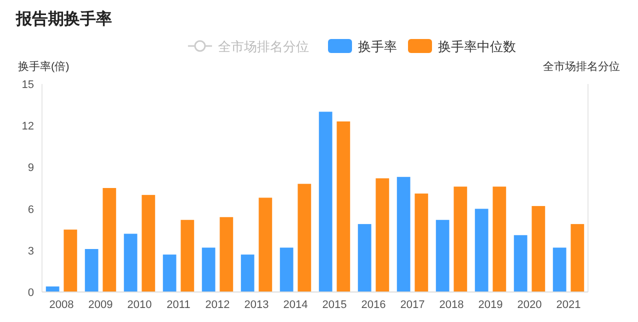  What do you see at coordinates (490, 305) in the screenshot?
I see `x-tick-label: 2019` at bounding box center [490, 305].